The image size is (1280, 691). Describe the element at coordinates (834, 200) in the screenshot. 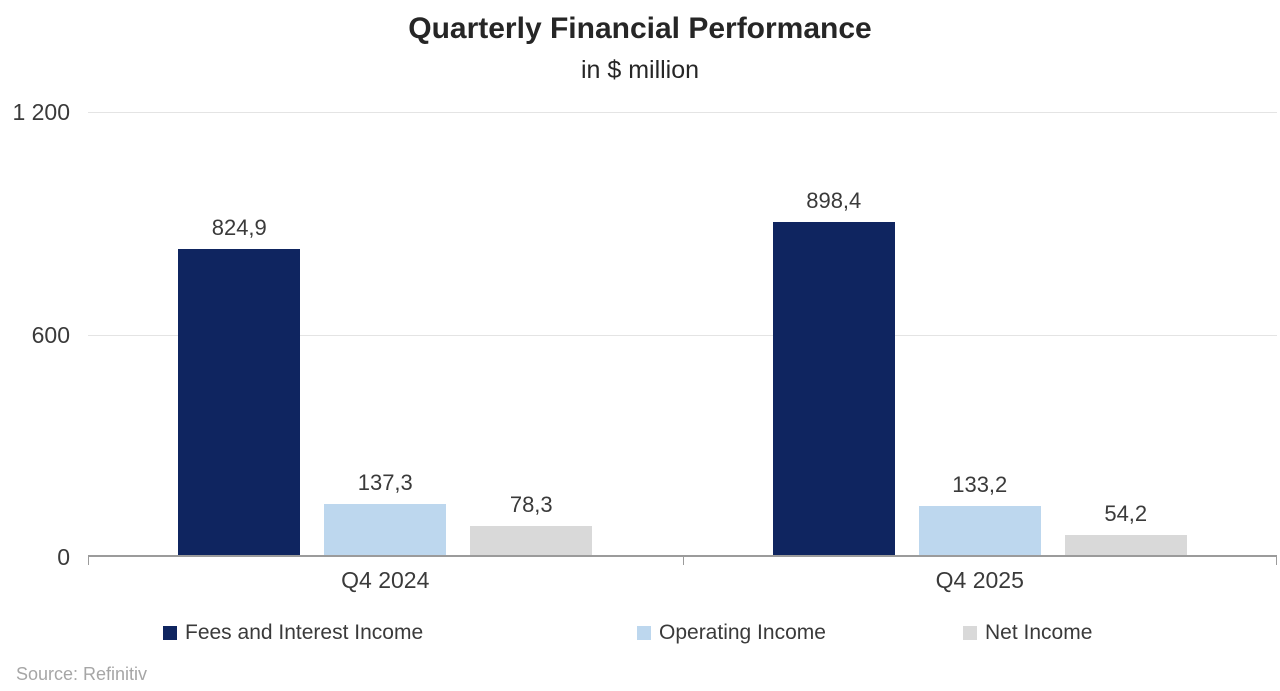

I see `value-label-fees-and-interest-income-q4-2025: 898,4` at that location.